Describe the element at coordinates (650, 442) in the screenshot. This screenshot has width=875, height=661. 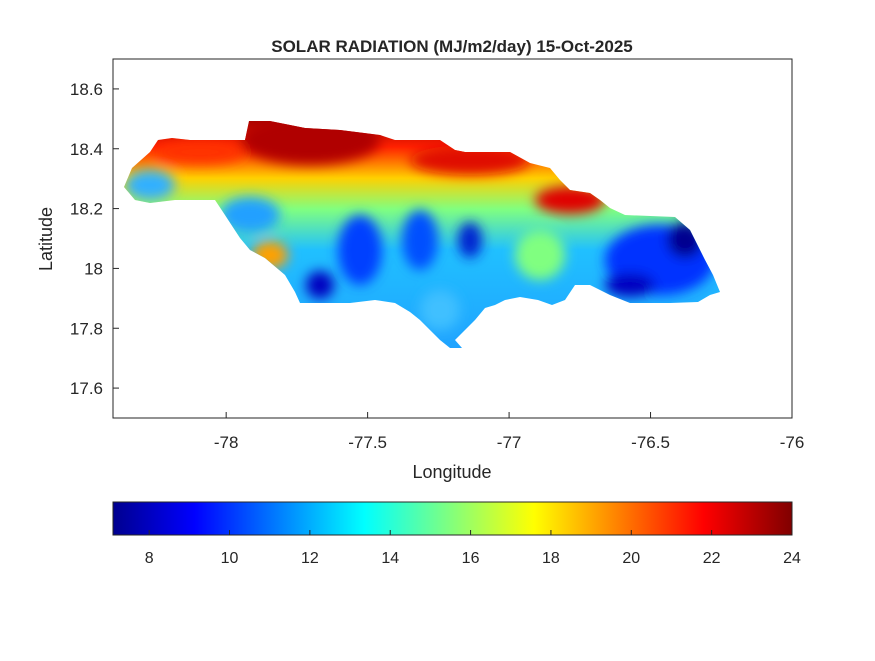
I see `x-tick-label: -76.5` at that location.